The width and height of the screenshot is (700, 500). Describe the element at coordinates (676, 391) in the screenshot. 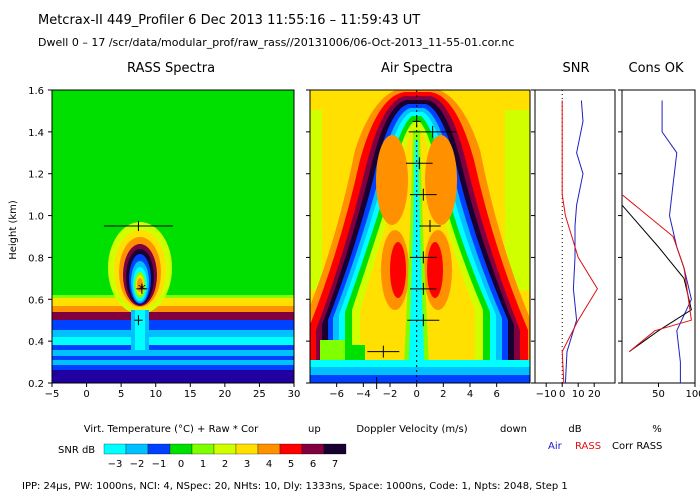

I see `cons-x-axis: 50 100` at that location.